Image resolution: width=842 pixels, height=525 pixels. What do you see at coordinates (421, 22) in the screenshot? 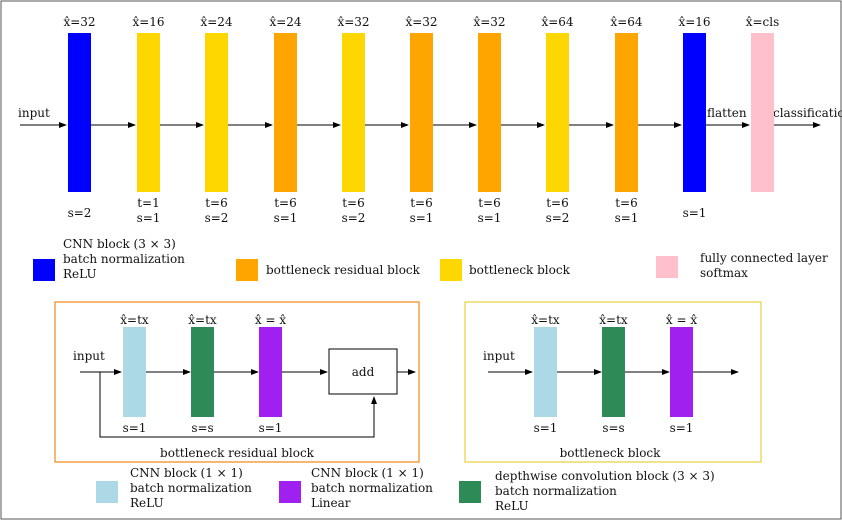
I see `pipeline-block-6-width-label: x̂=32` at bounding box center [421, 22].